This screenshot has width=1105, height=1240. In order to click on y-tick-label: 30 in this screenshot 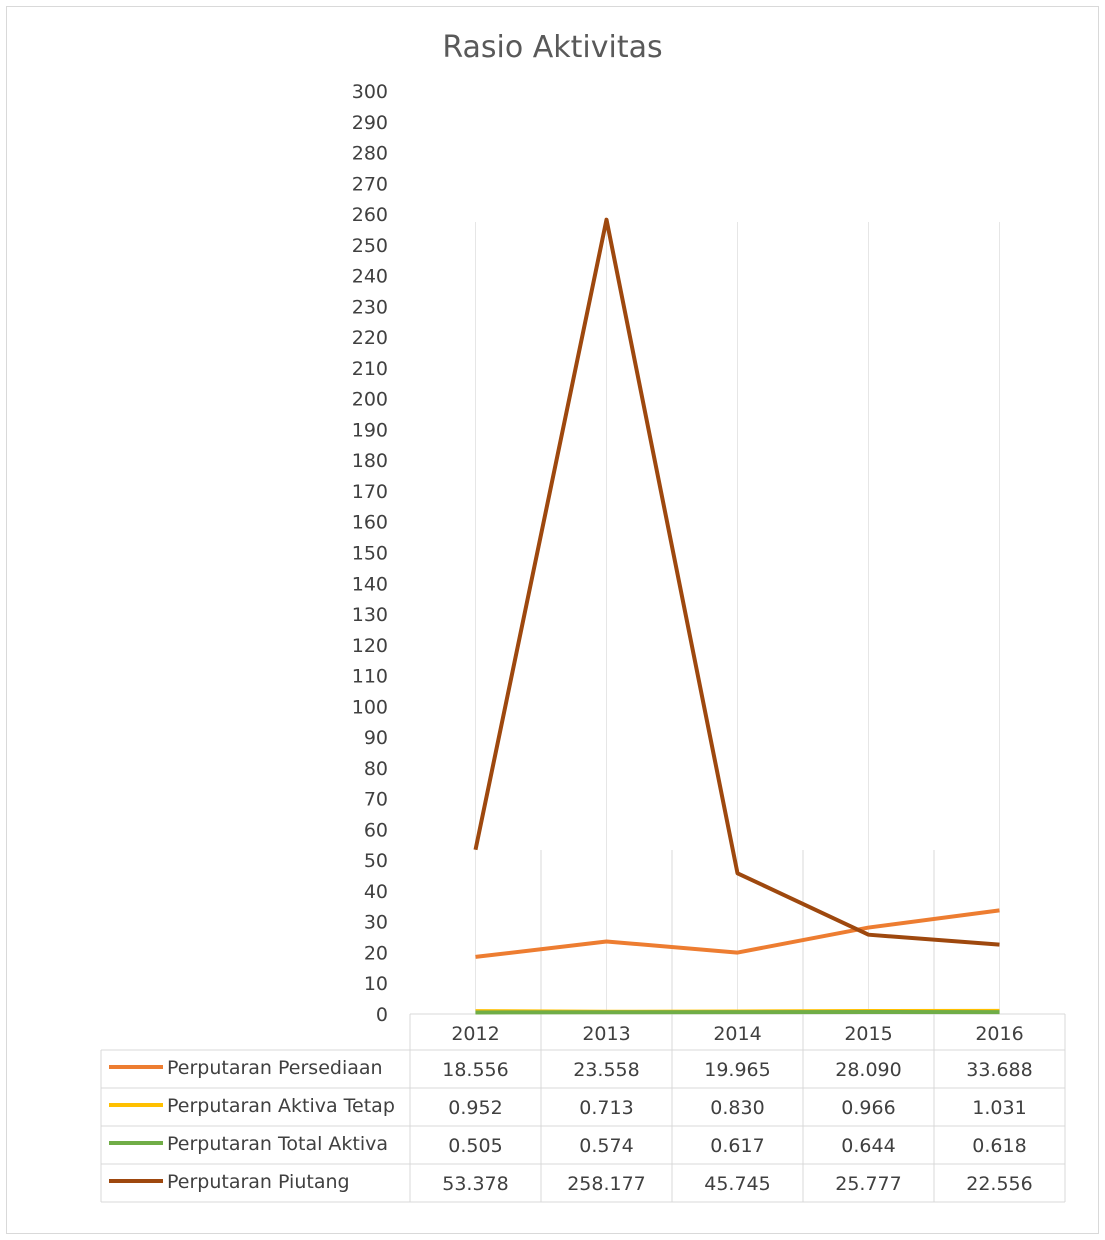, I will do `click(376, 923)`.